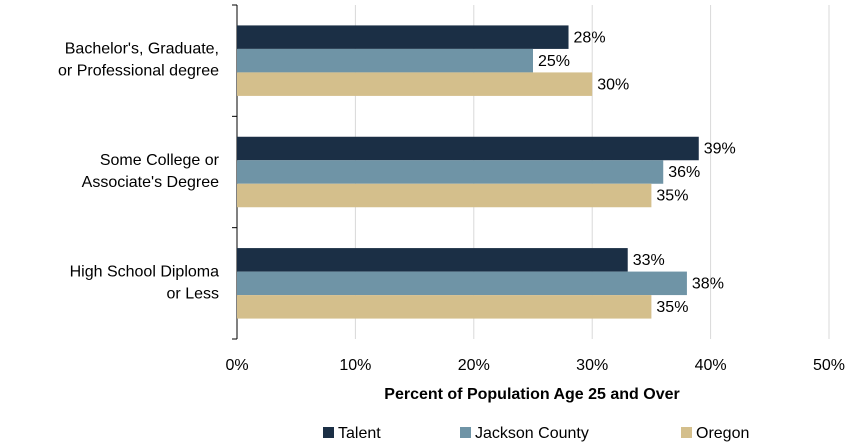 This screenshot has width=862, height=447. Describe the element at coordinates (720, 149) in the screenshot. I see `value-label: 39%` at that location.